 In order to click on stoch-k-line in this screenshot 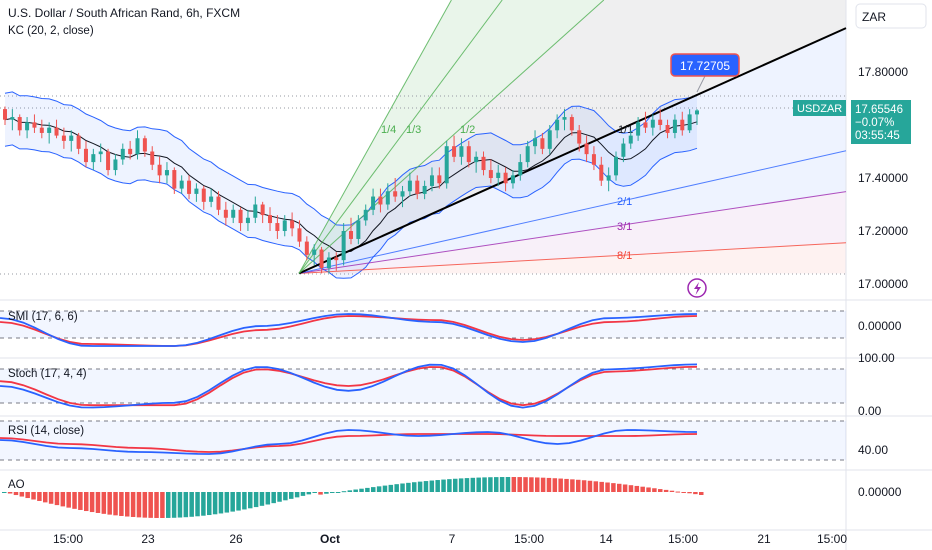, I will do `click(349, 386)`.